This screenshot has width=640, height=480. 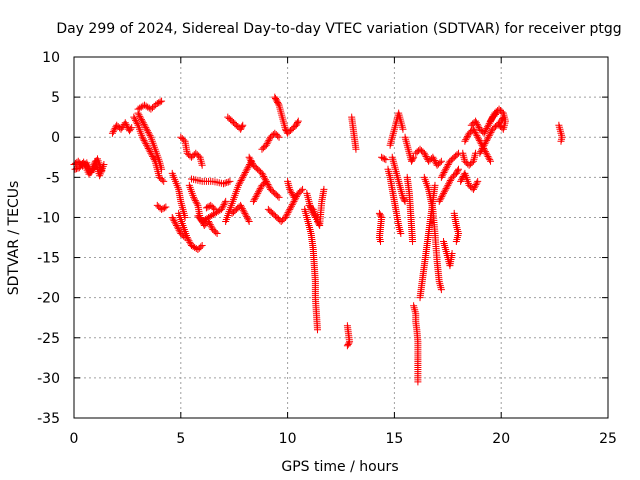 I want to click on y-tick-label: -35, so click(x=48, y=419).